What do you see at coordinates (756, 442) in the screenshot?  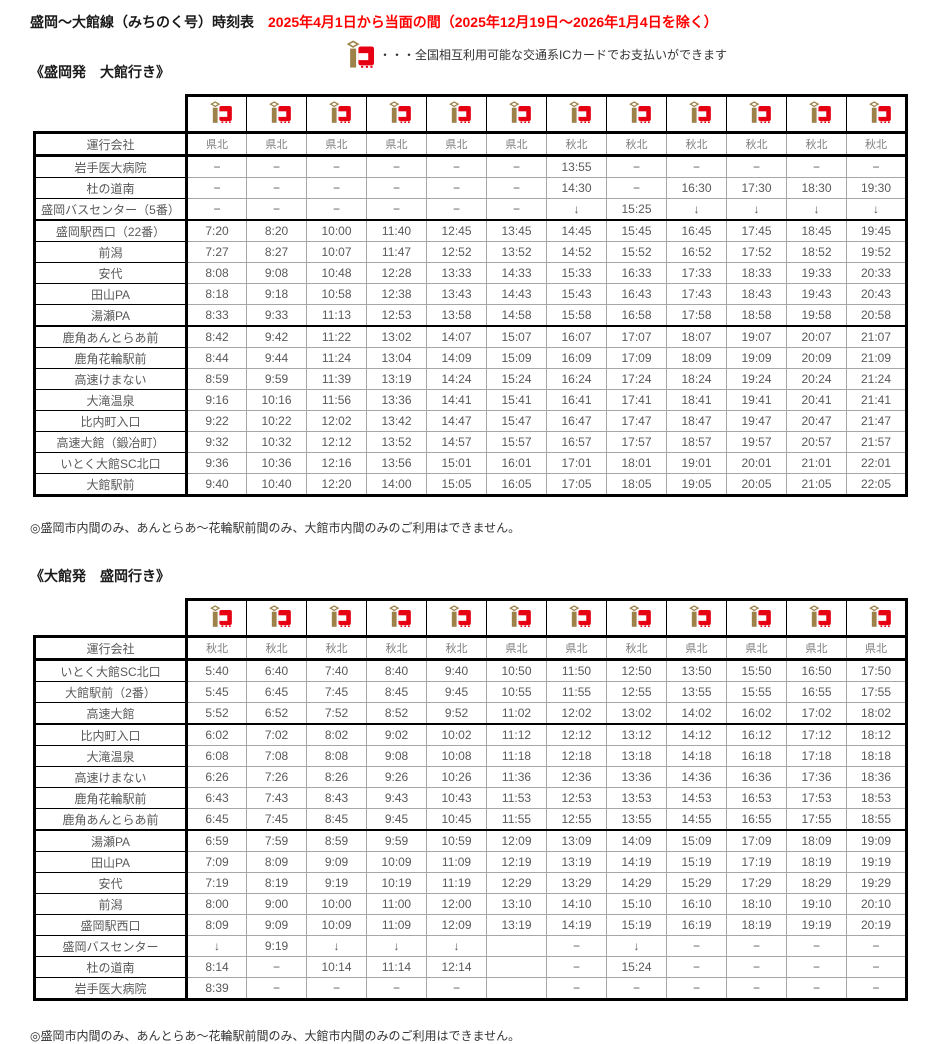 I see `time-cell: 19:57` at bounding box center [756, 442].